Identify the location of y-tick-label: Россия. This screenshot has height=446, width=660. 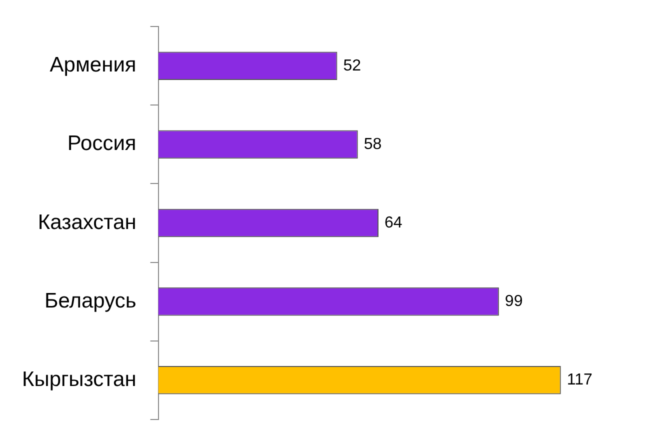
(101, 144).